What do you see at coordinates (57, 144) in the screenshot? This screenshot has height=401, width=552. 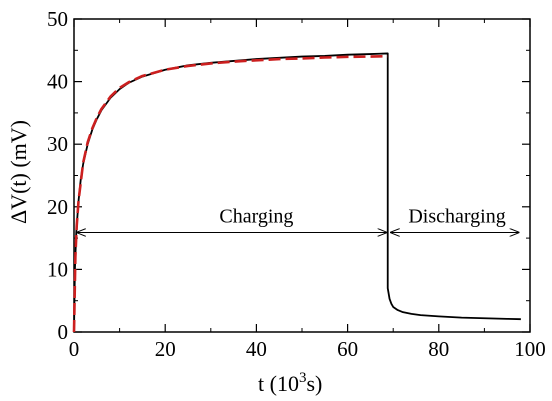 I see `y-tick-label: 30` at bounding box center [57, 144].